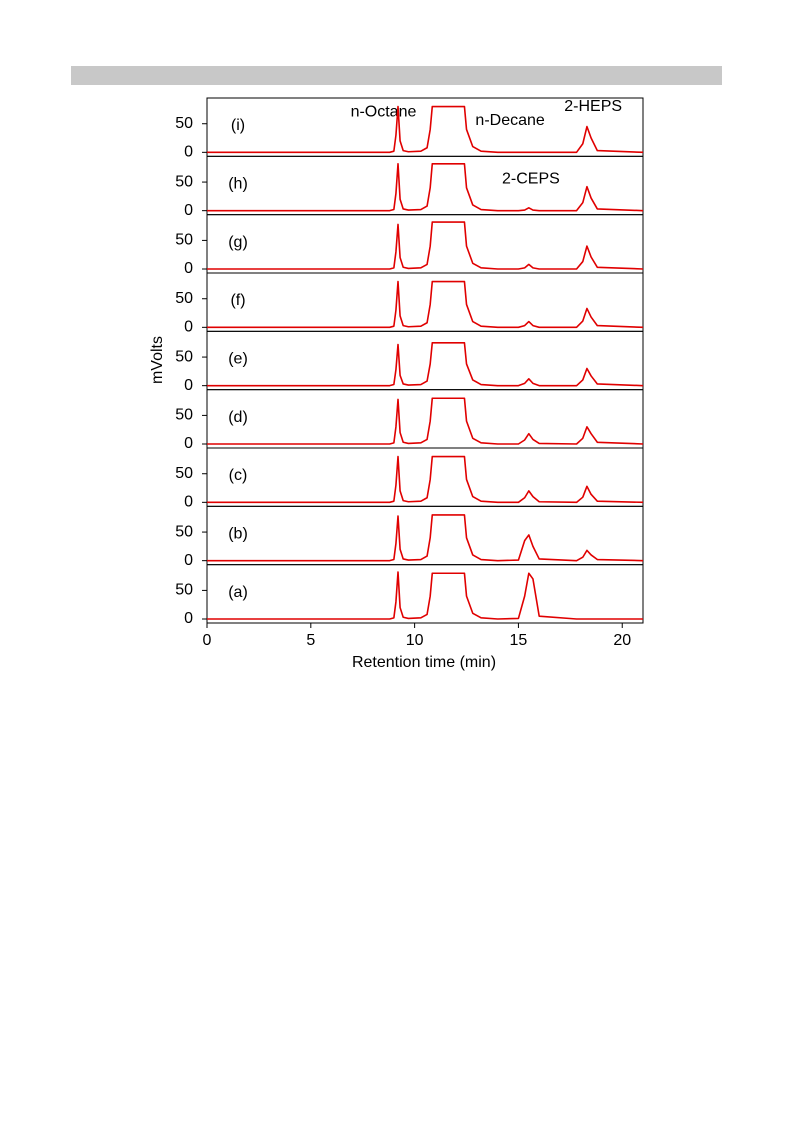 Image resolution: width=793 pixels, height=1123 pixels. Describe the element at coordinates (237, 300) in the screenshot. I see `panel-label: (f)` at that location.